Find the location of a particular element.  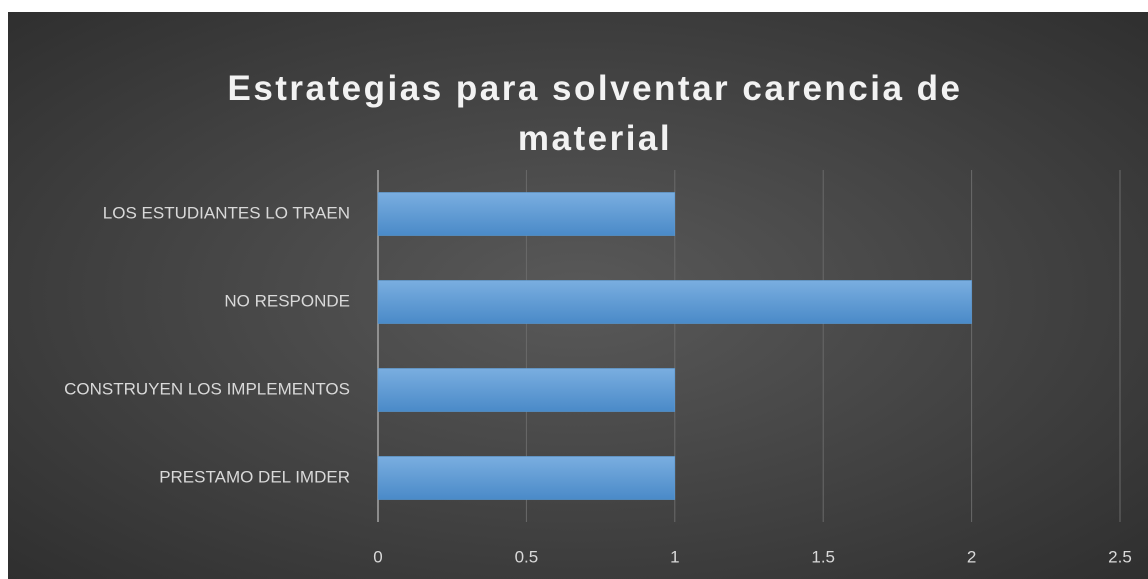

x-tick-label: 2.5 is located at coordinates (1120, 556).